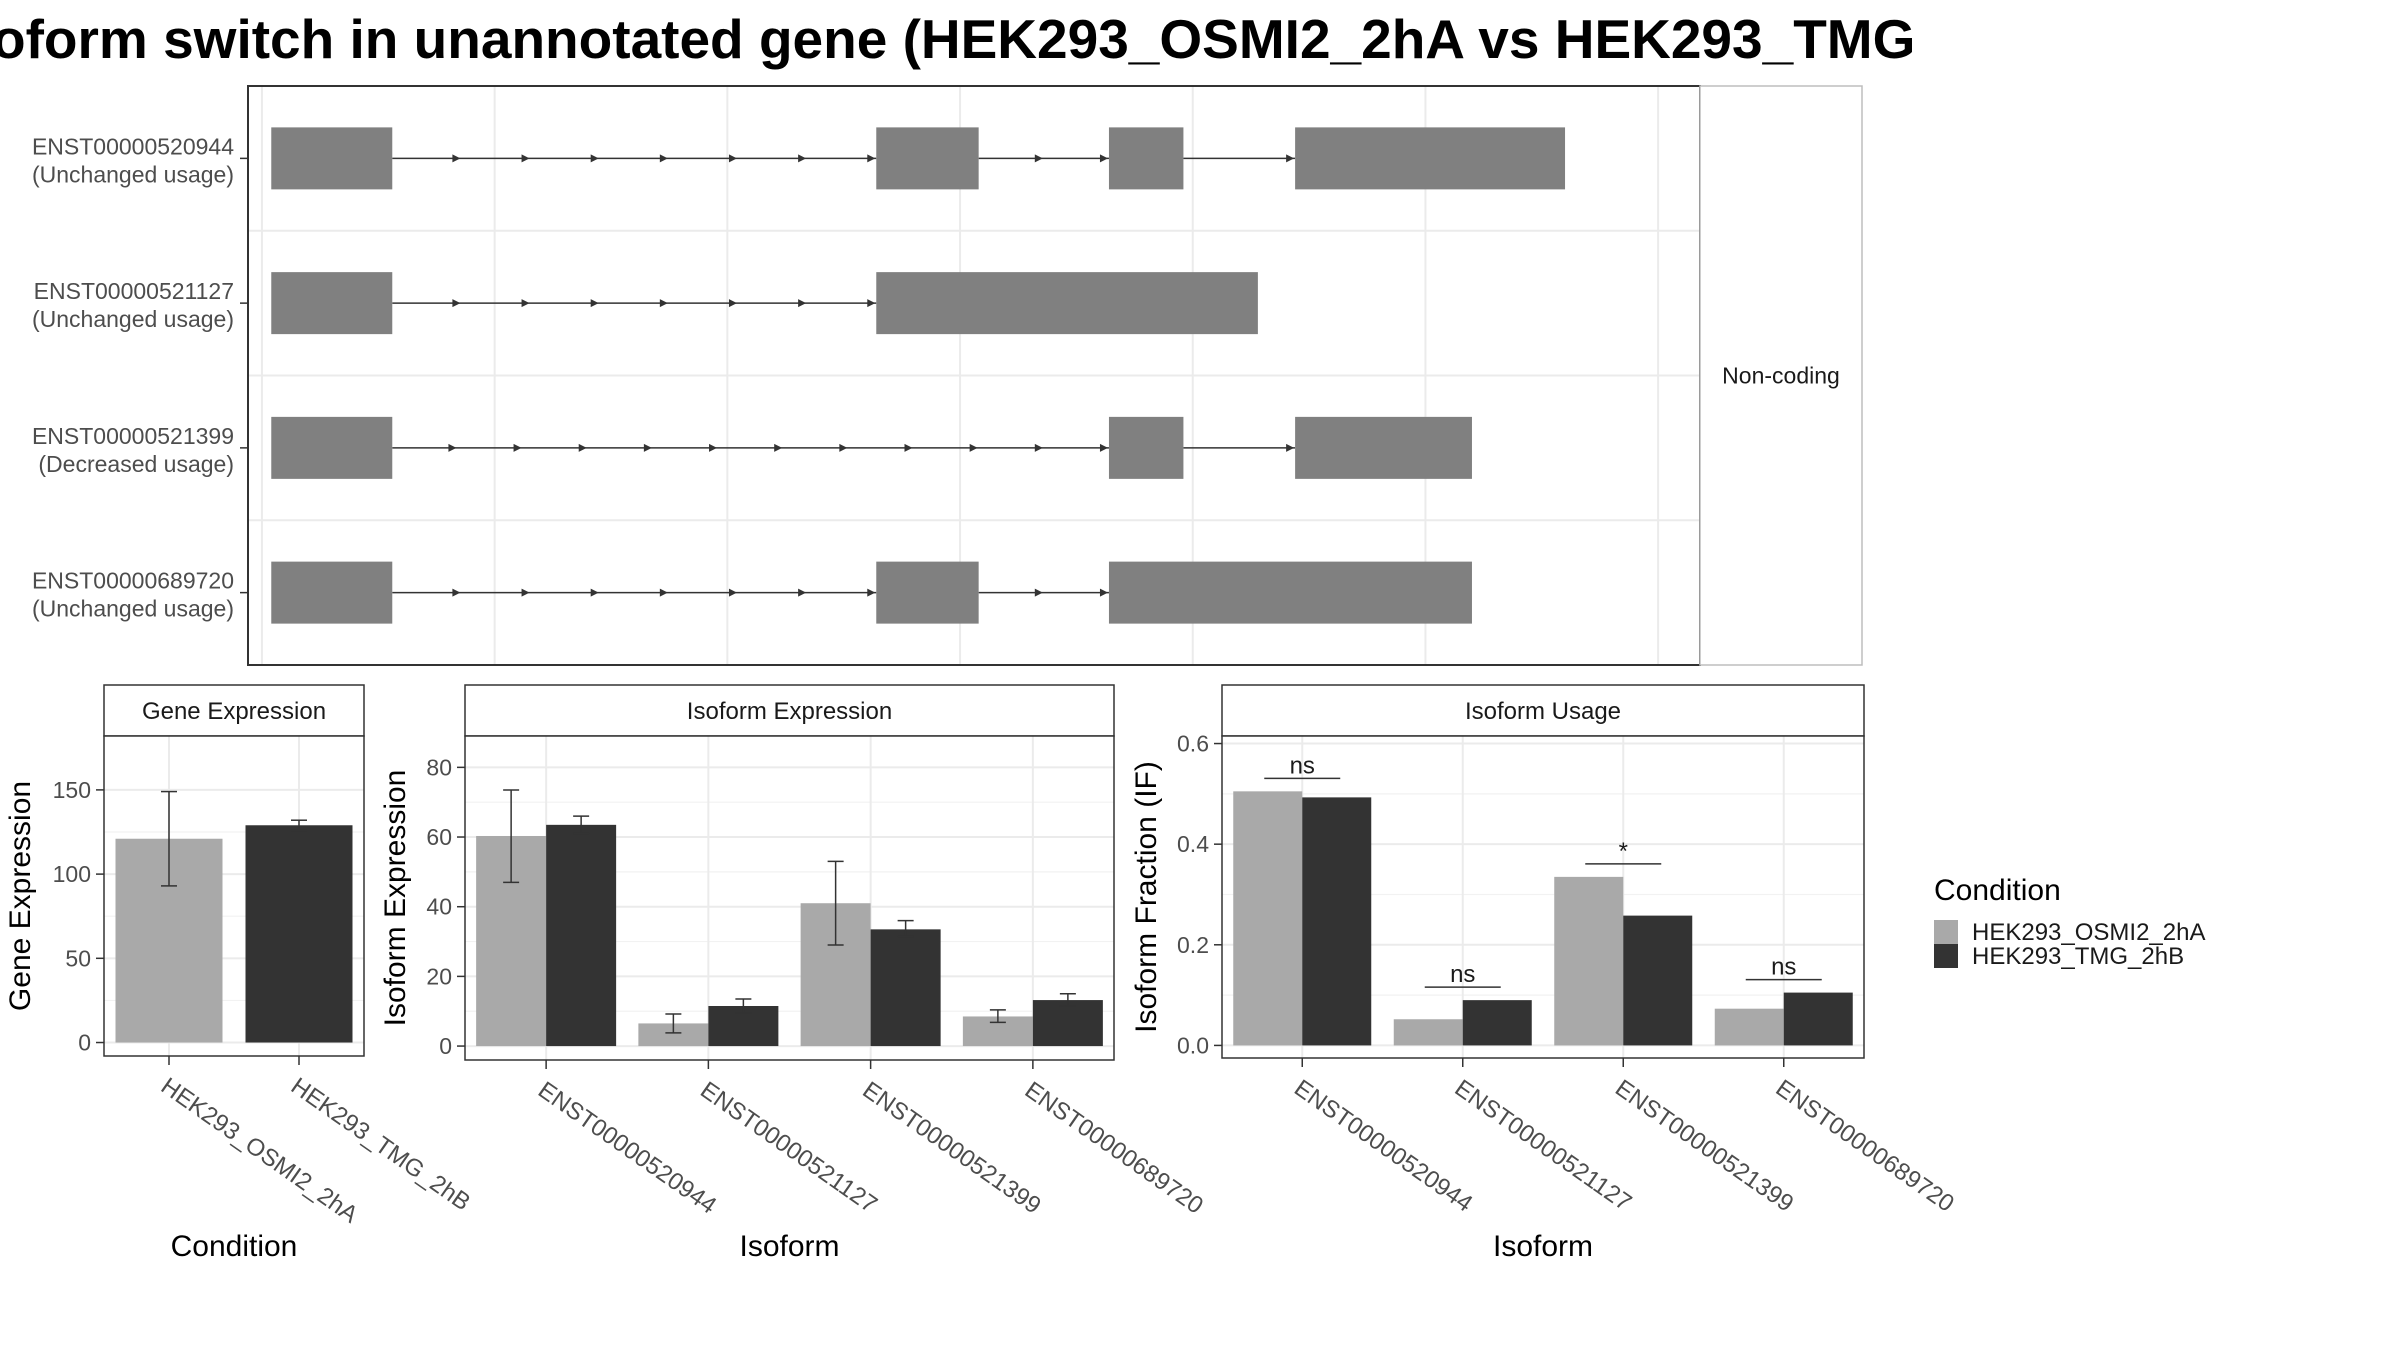 The width and height of the screenshot is (2400, 1350). I want to click on y-axis-title: Gene Expression, so click(20, 896).